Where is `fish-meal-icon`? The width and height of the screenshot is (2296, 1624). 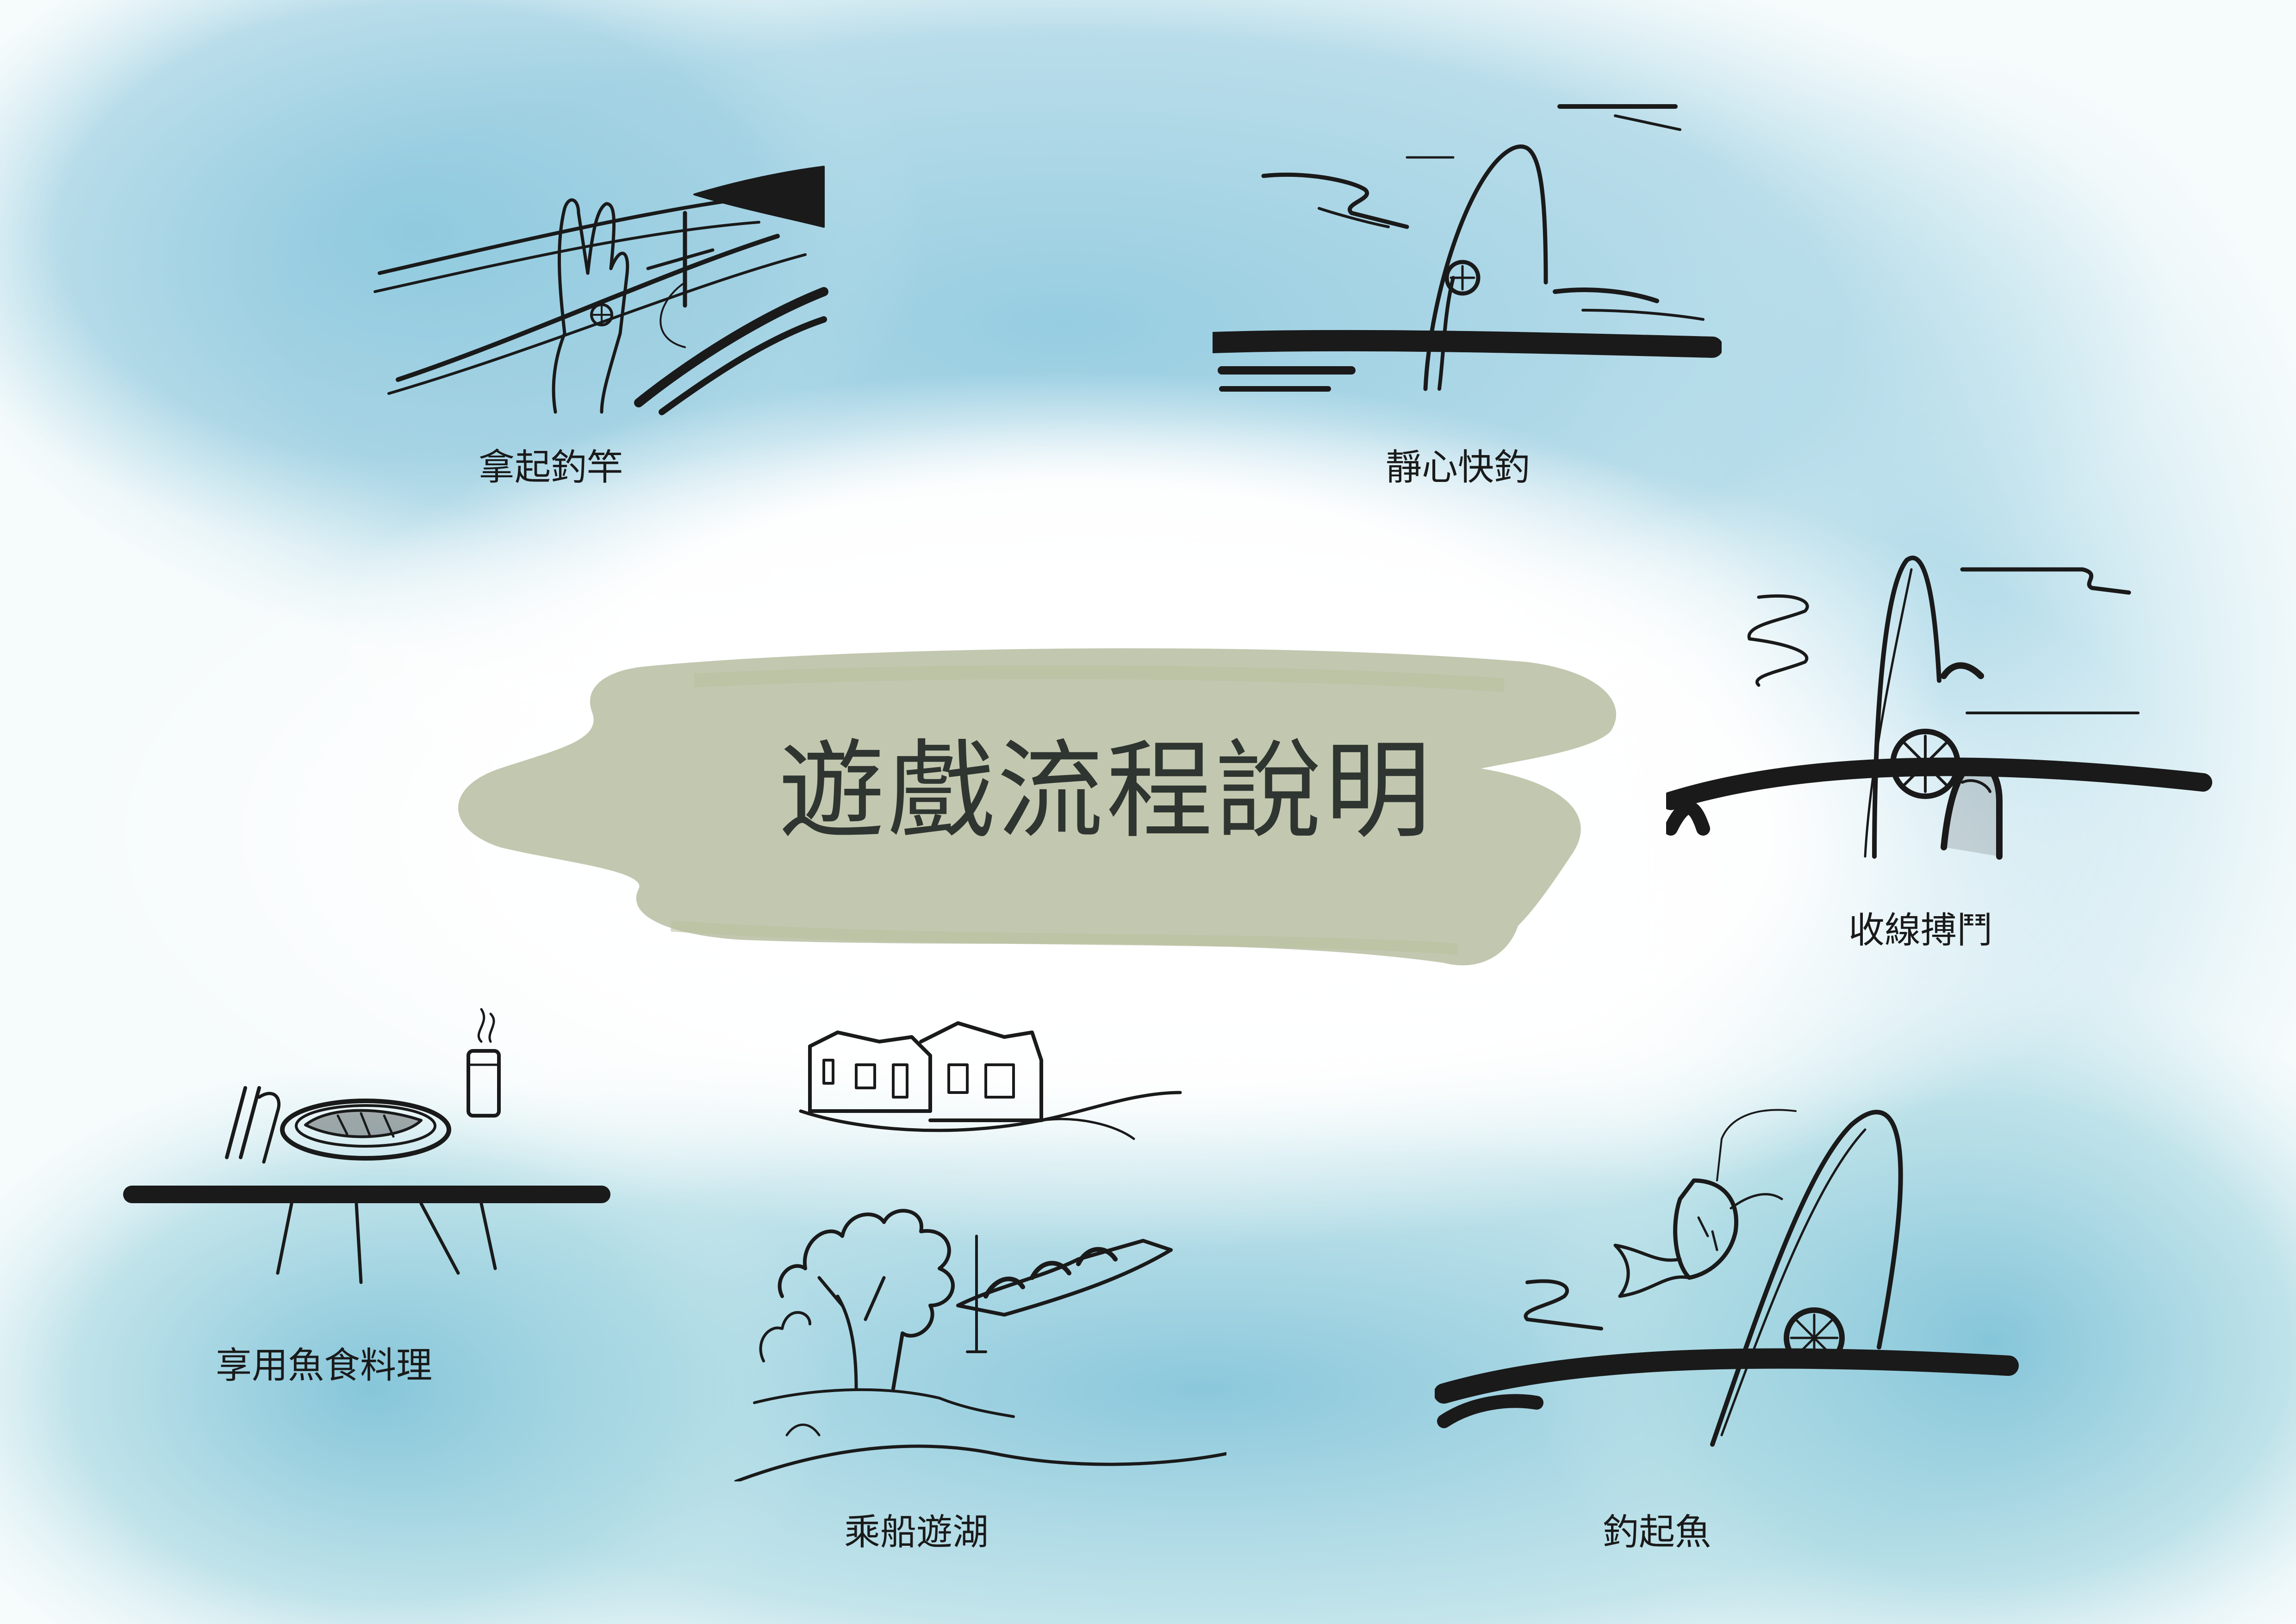 fish-meal-icon is located at coordinates (366, 1146).